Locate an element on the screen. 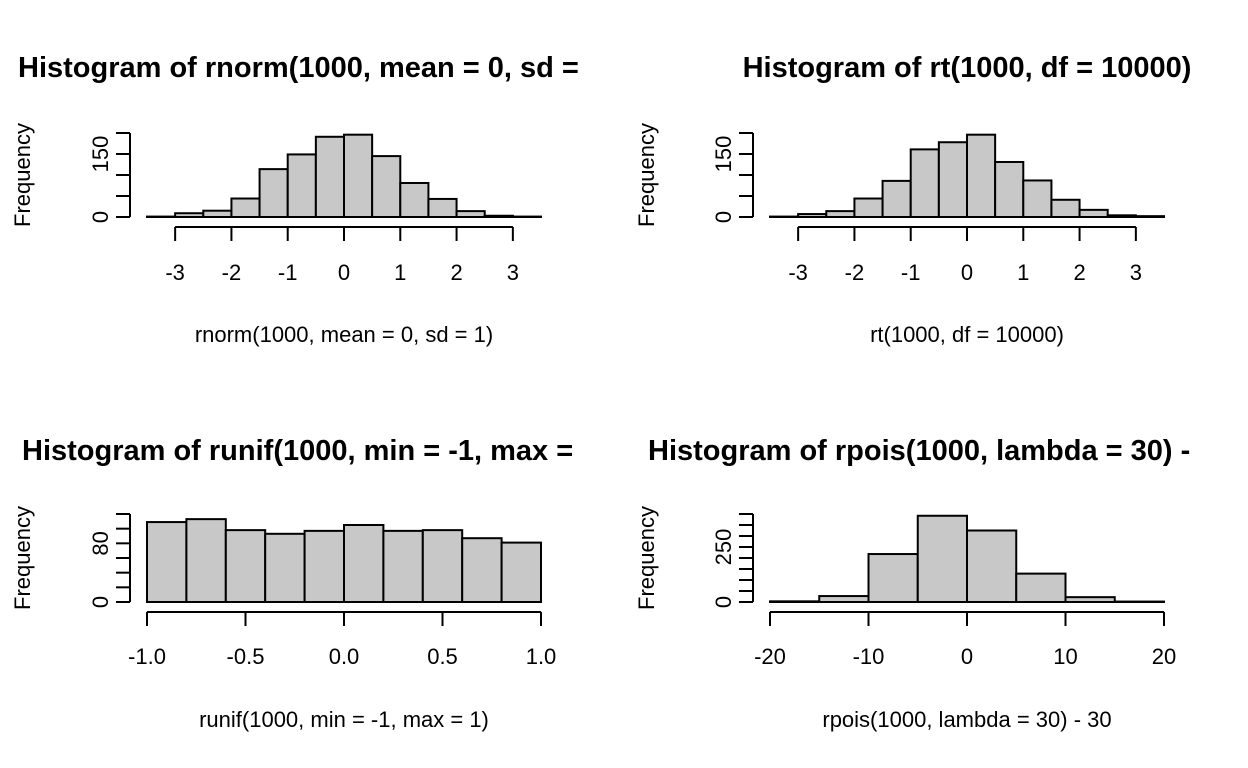  y-axis: 0 80 is located at coordinates (109, 560).